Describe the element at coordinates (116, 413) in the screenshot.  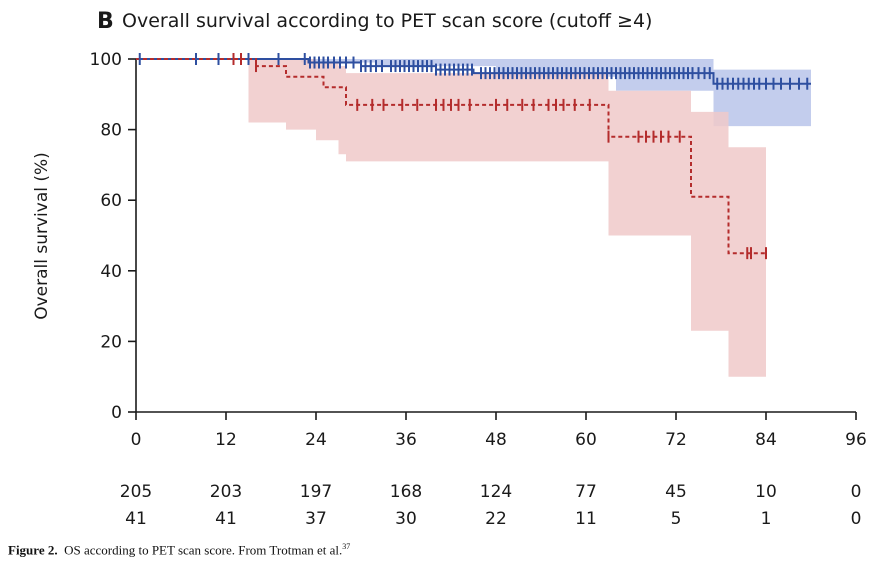
I see `y-tick-label: 0` at that location.